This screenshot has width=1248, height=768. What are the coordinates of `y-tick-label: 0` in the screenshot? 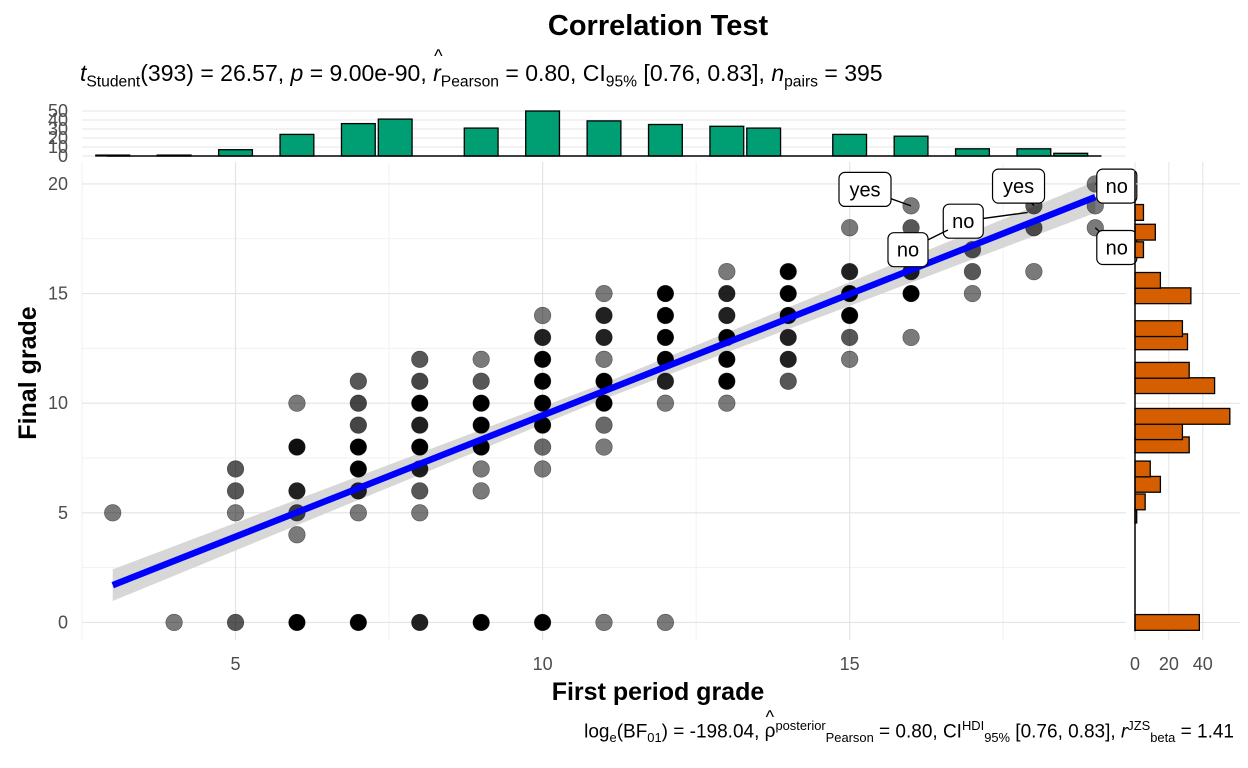 It's located at (63, 622).